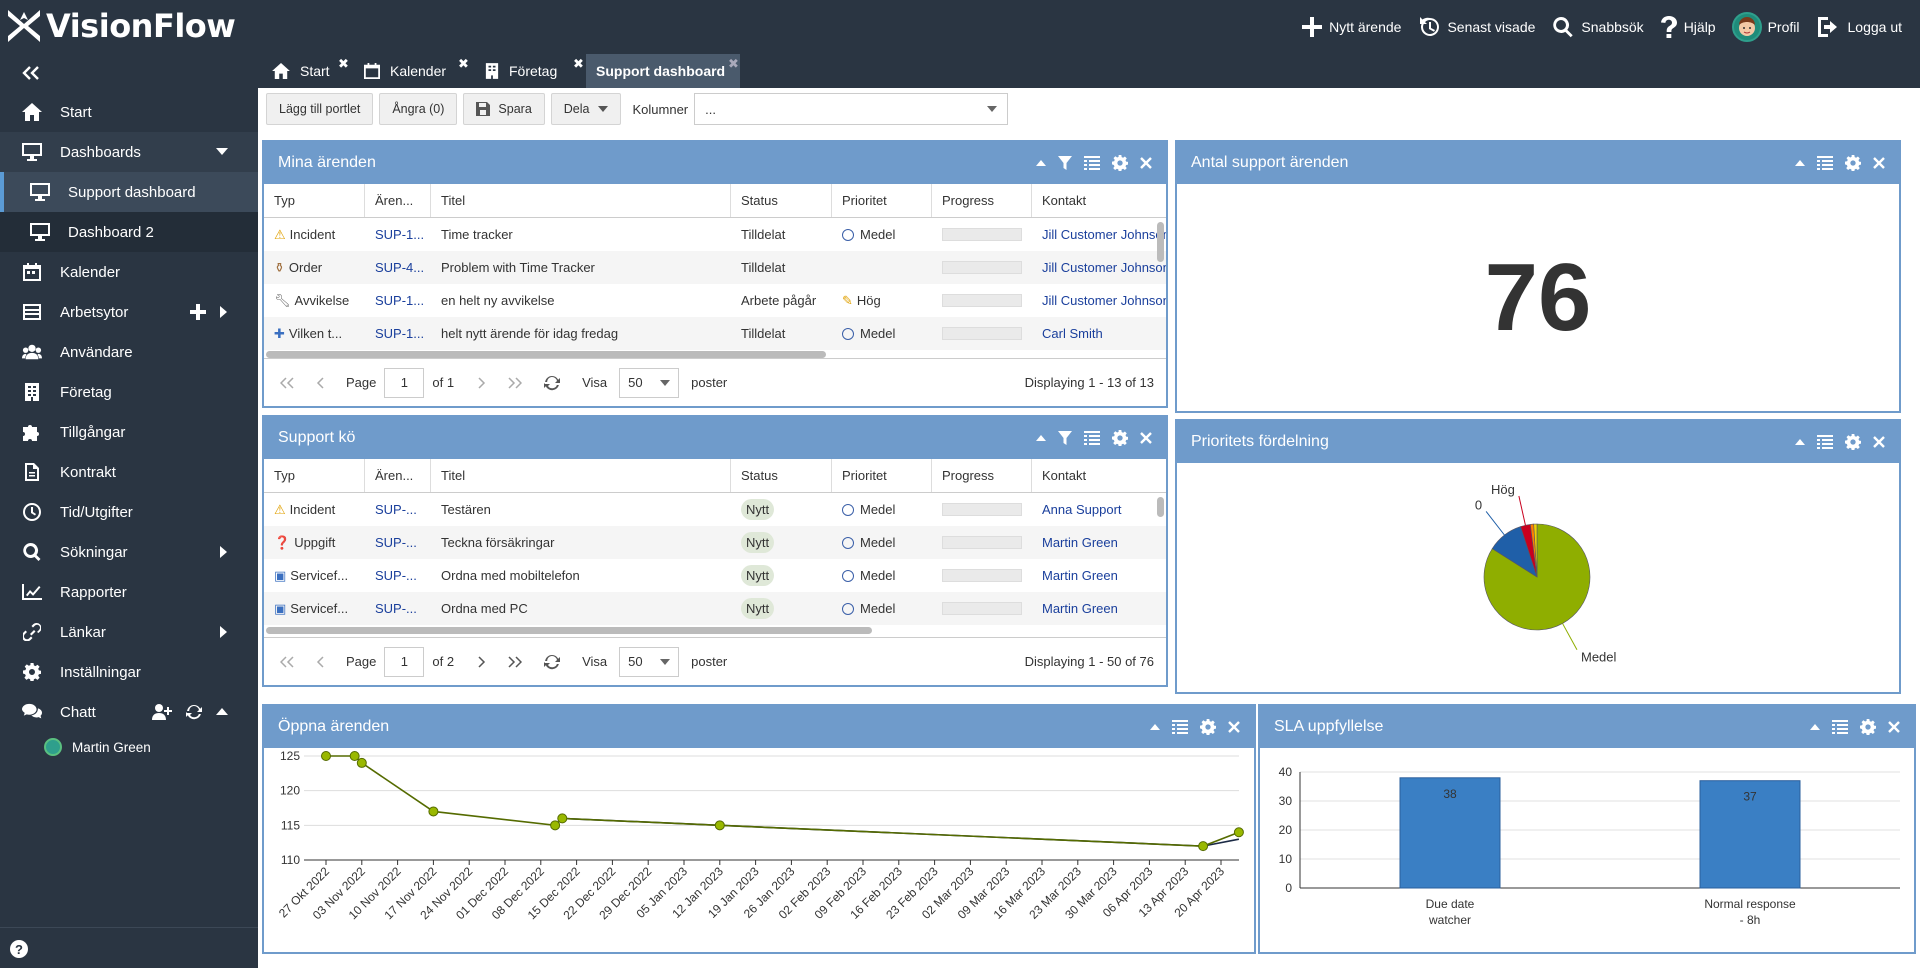 The height and width of the screenshot is (968, 1920). Describe the element at coordinates (129, 392) in the screenshot. I see `sidebar-item-foretag: Företag` at that location.